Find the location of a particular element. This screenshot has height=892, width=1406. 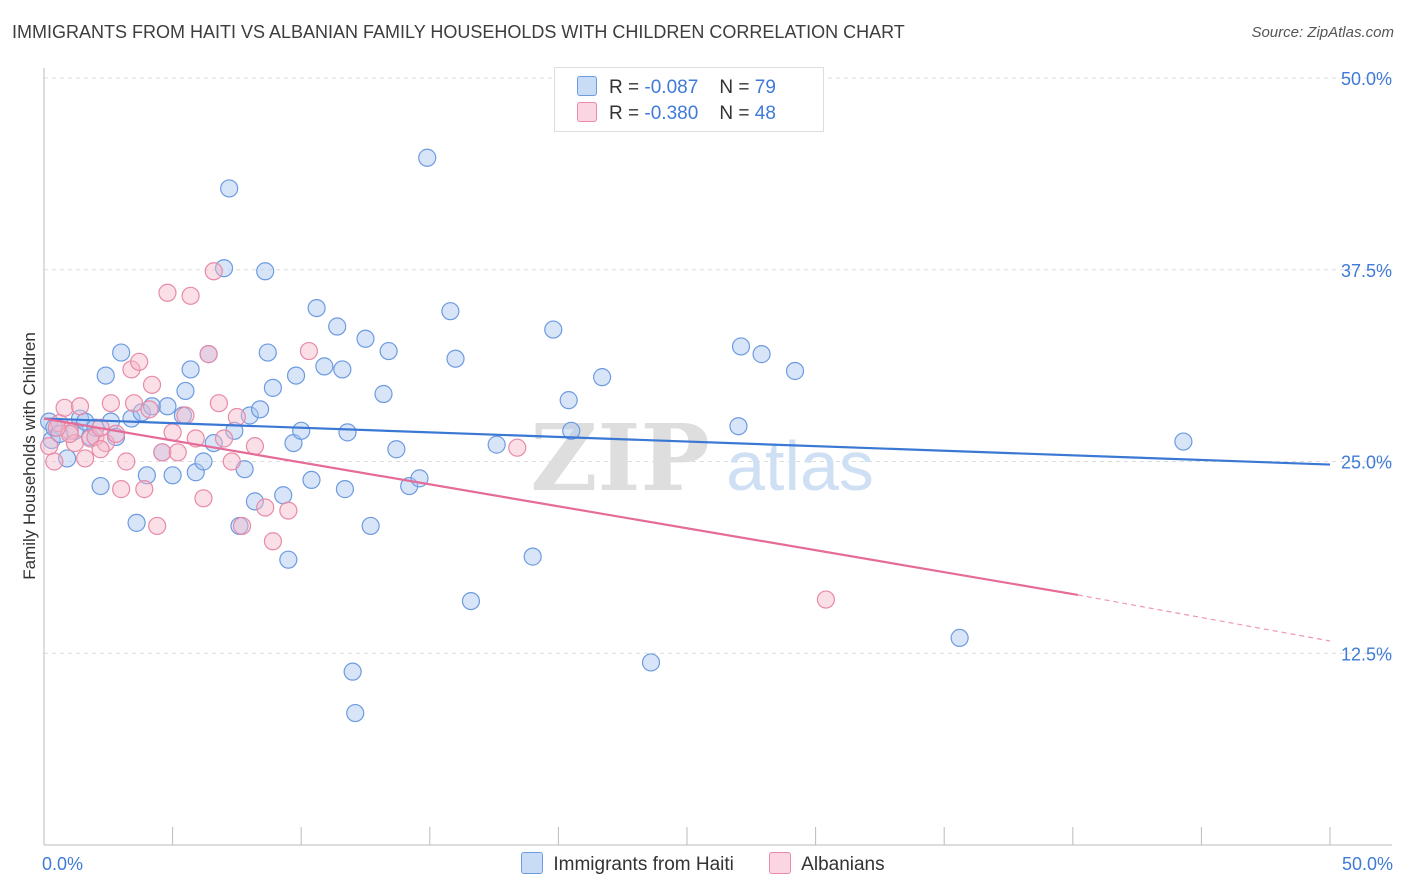

y-tick-label: 12.5% is located at coordinates (1366, 654).